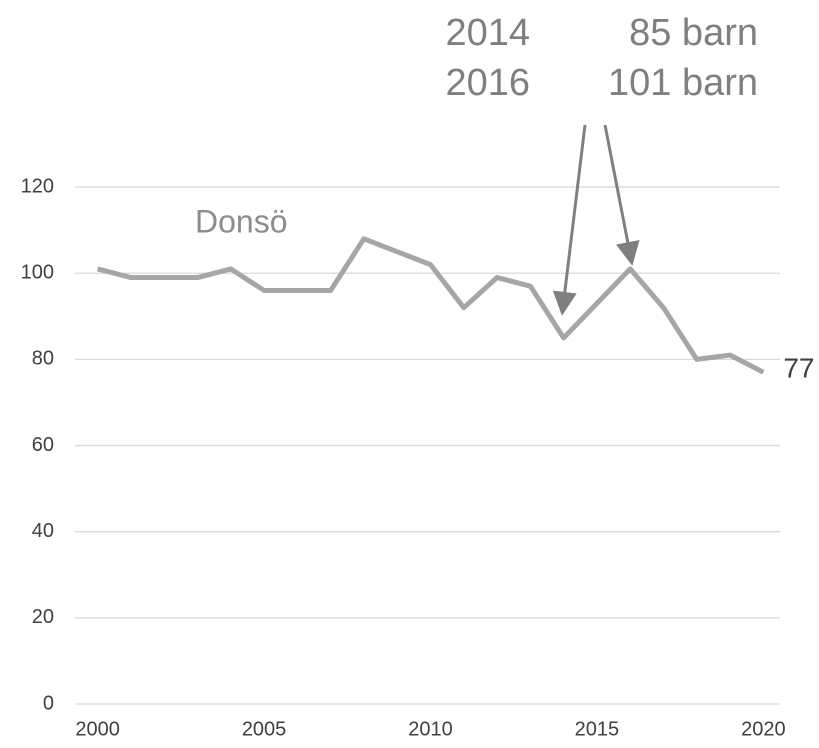 This screenshot has width=819, height=748. What do you see at coordinates (683, 83) in the screenshot?
I see `annotation: 101 barn` at bounding box center [683, 83].